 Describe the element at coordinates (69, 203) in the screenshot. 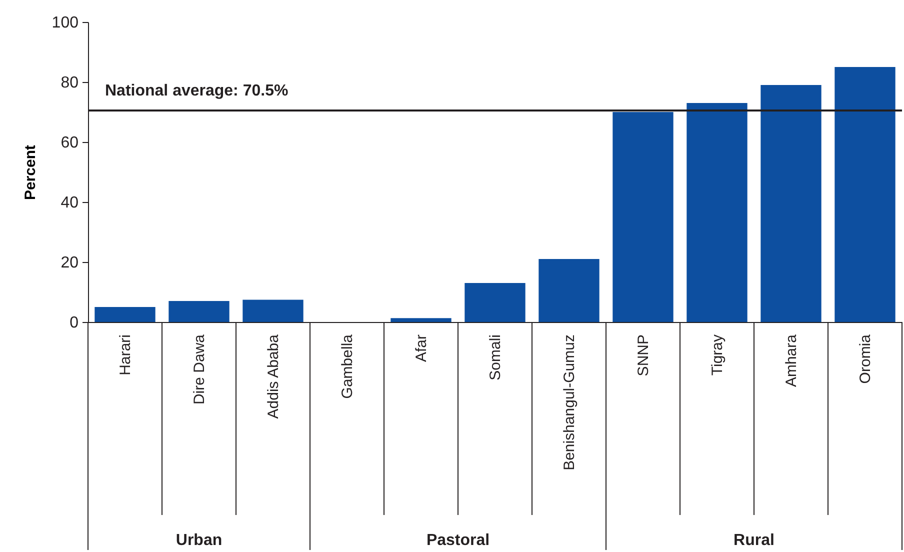

I see `y-tick-label: 40` at that location.